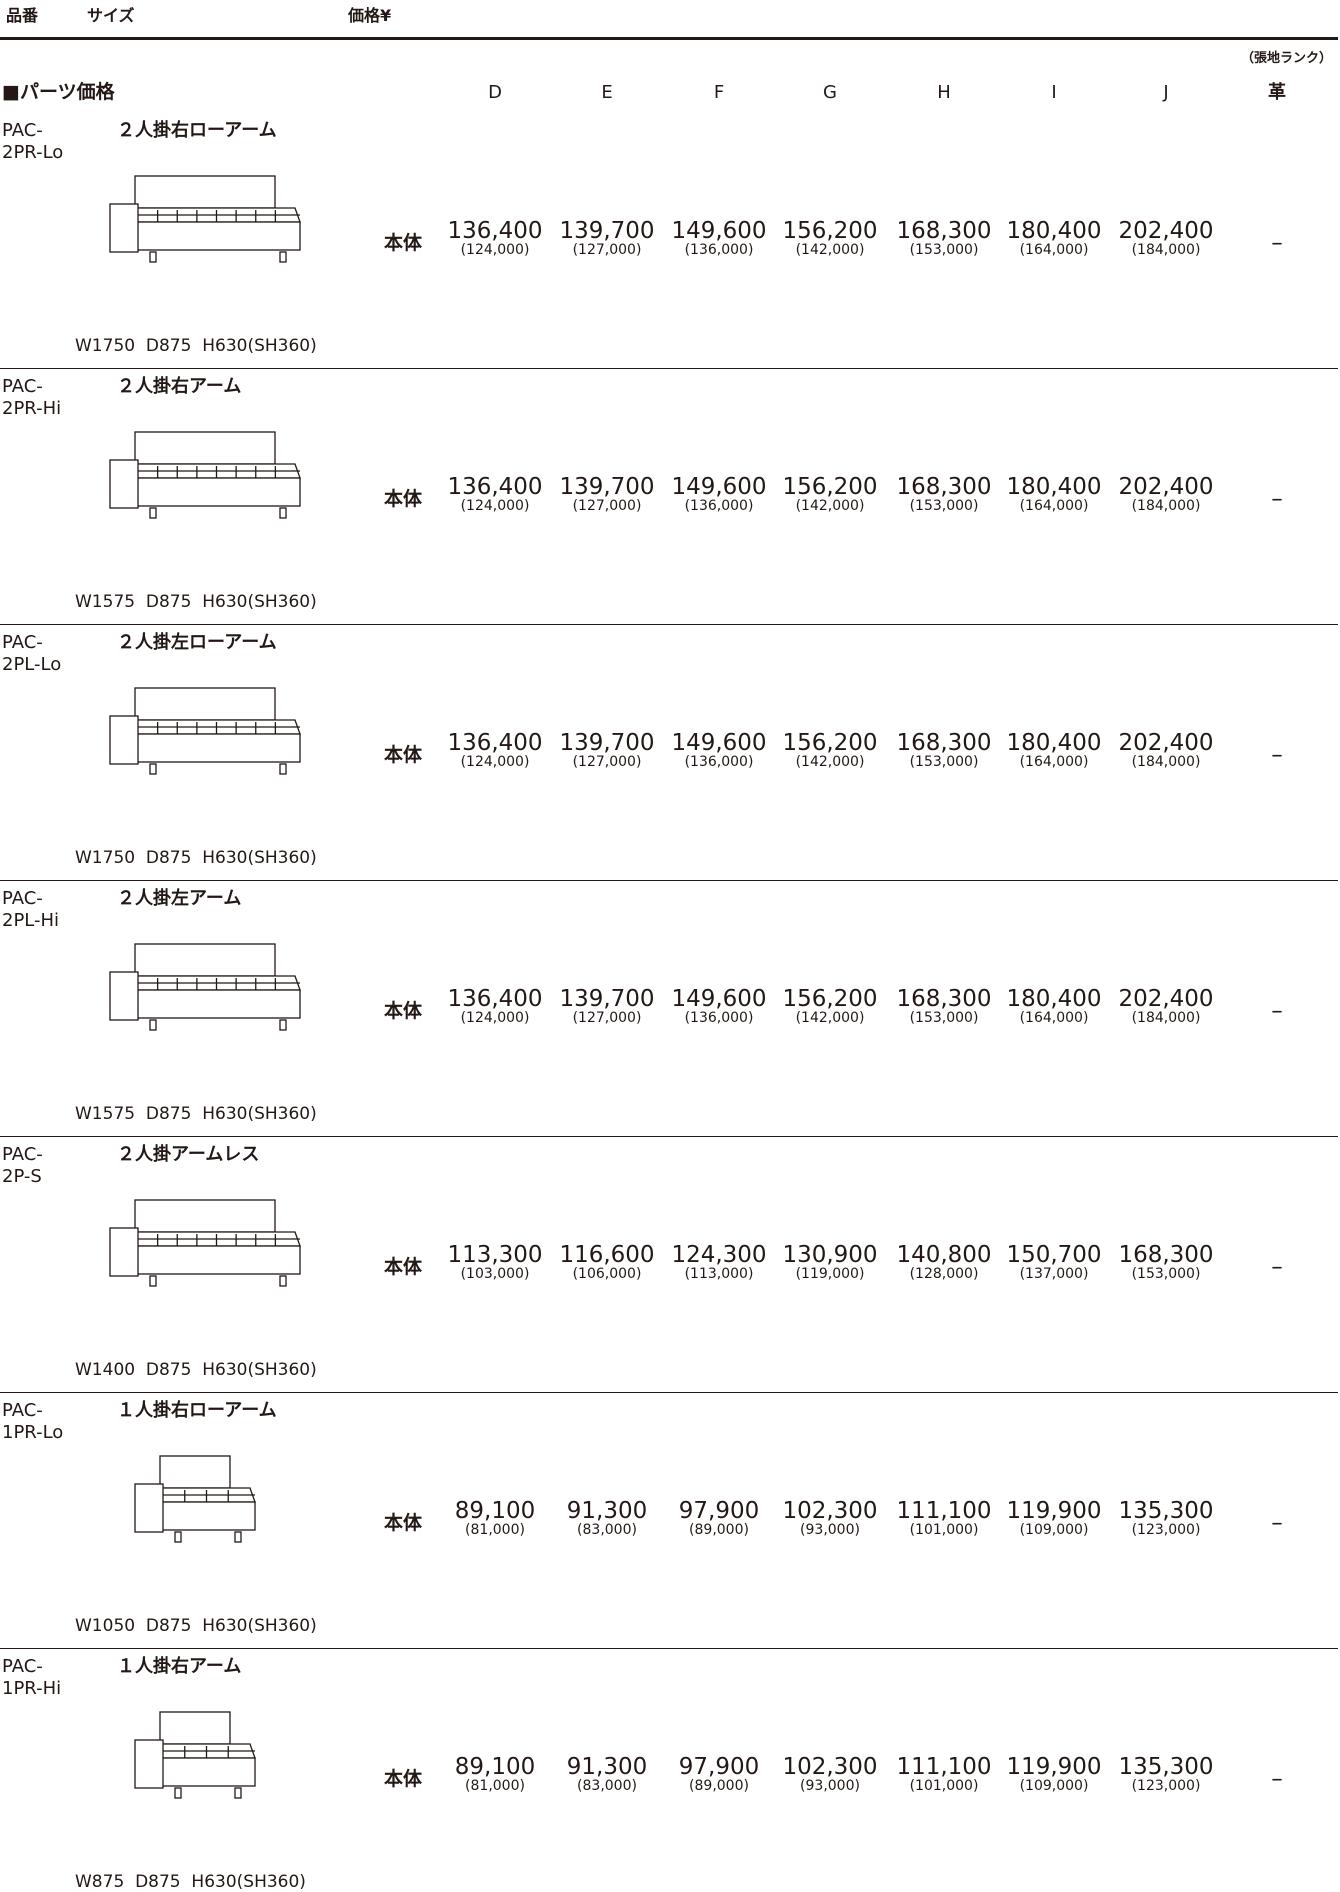  What do you see at coordinates (179, 1666) in the screenshot?
I see `product-name: １人掛右アーム` at bounding box center [179, 1666].